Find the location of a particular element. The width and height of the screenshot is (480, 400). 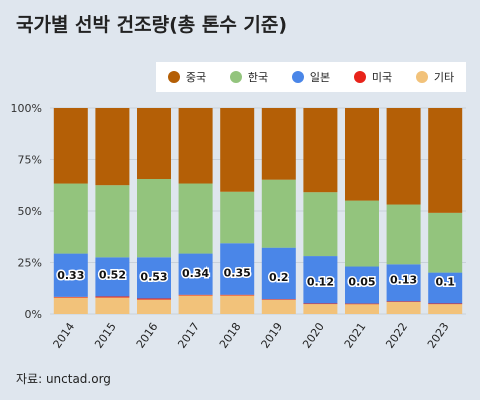

chart-title: 국가별 선박 건조량(총 톤수 기준) is located at coordinates (152, 25).